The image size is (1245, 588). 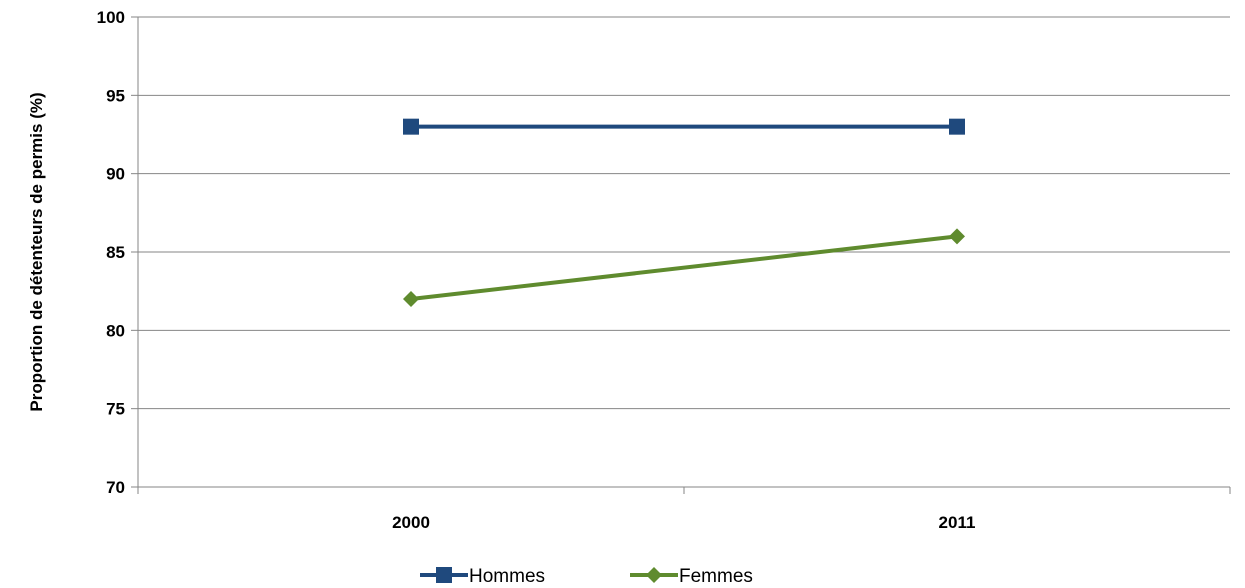 What do you see at coordinates (115, 252) in the screenshot?
I see `y-tick-label: 85` at bounding box center [115, 252].